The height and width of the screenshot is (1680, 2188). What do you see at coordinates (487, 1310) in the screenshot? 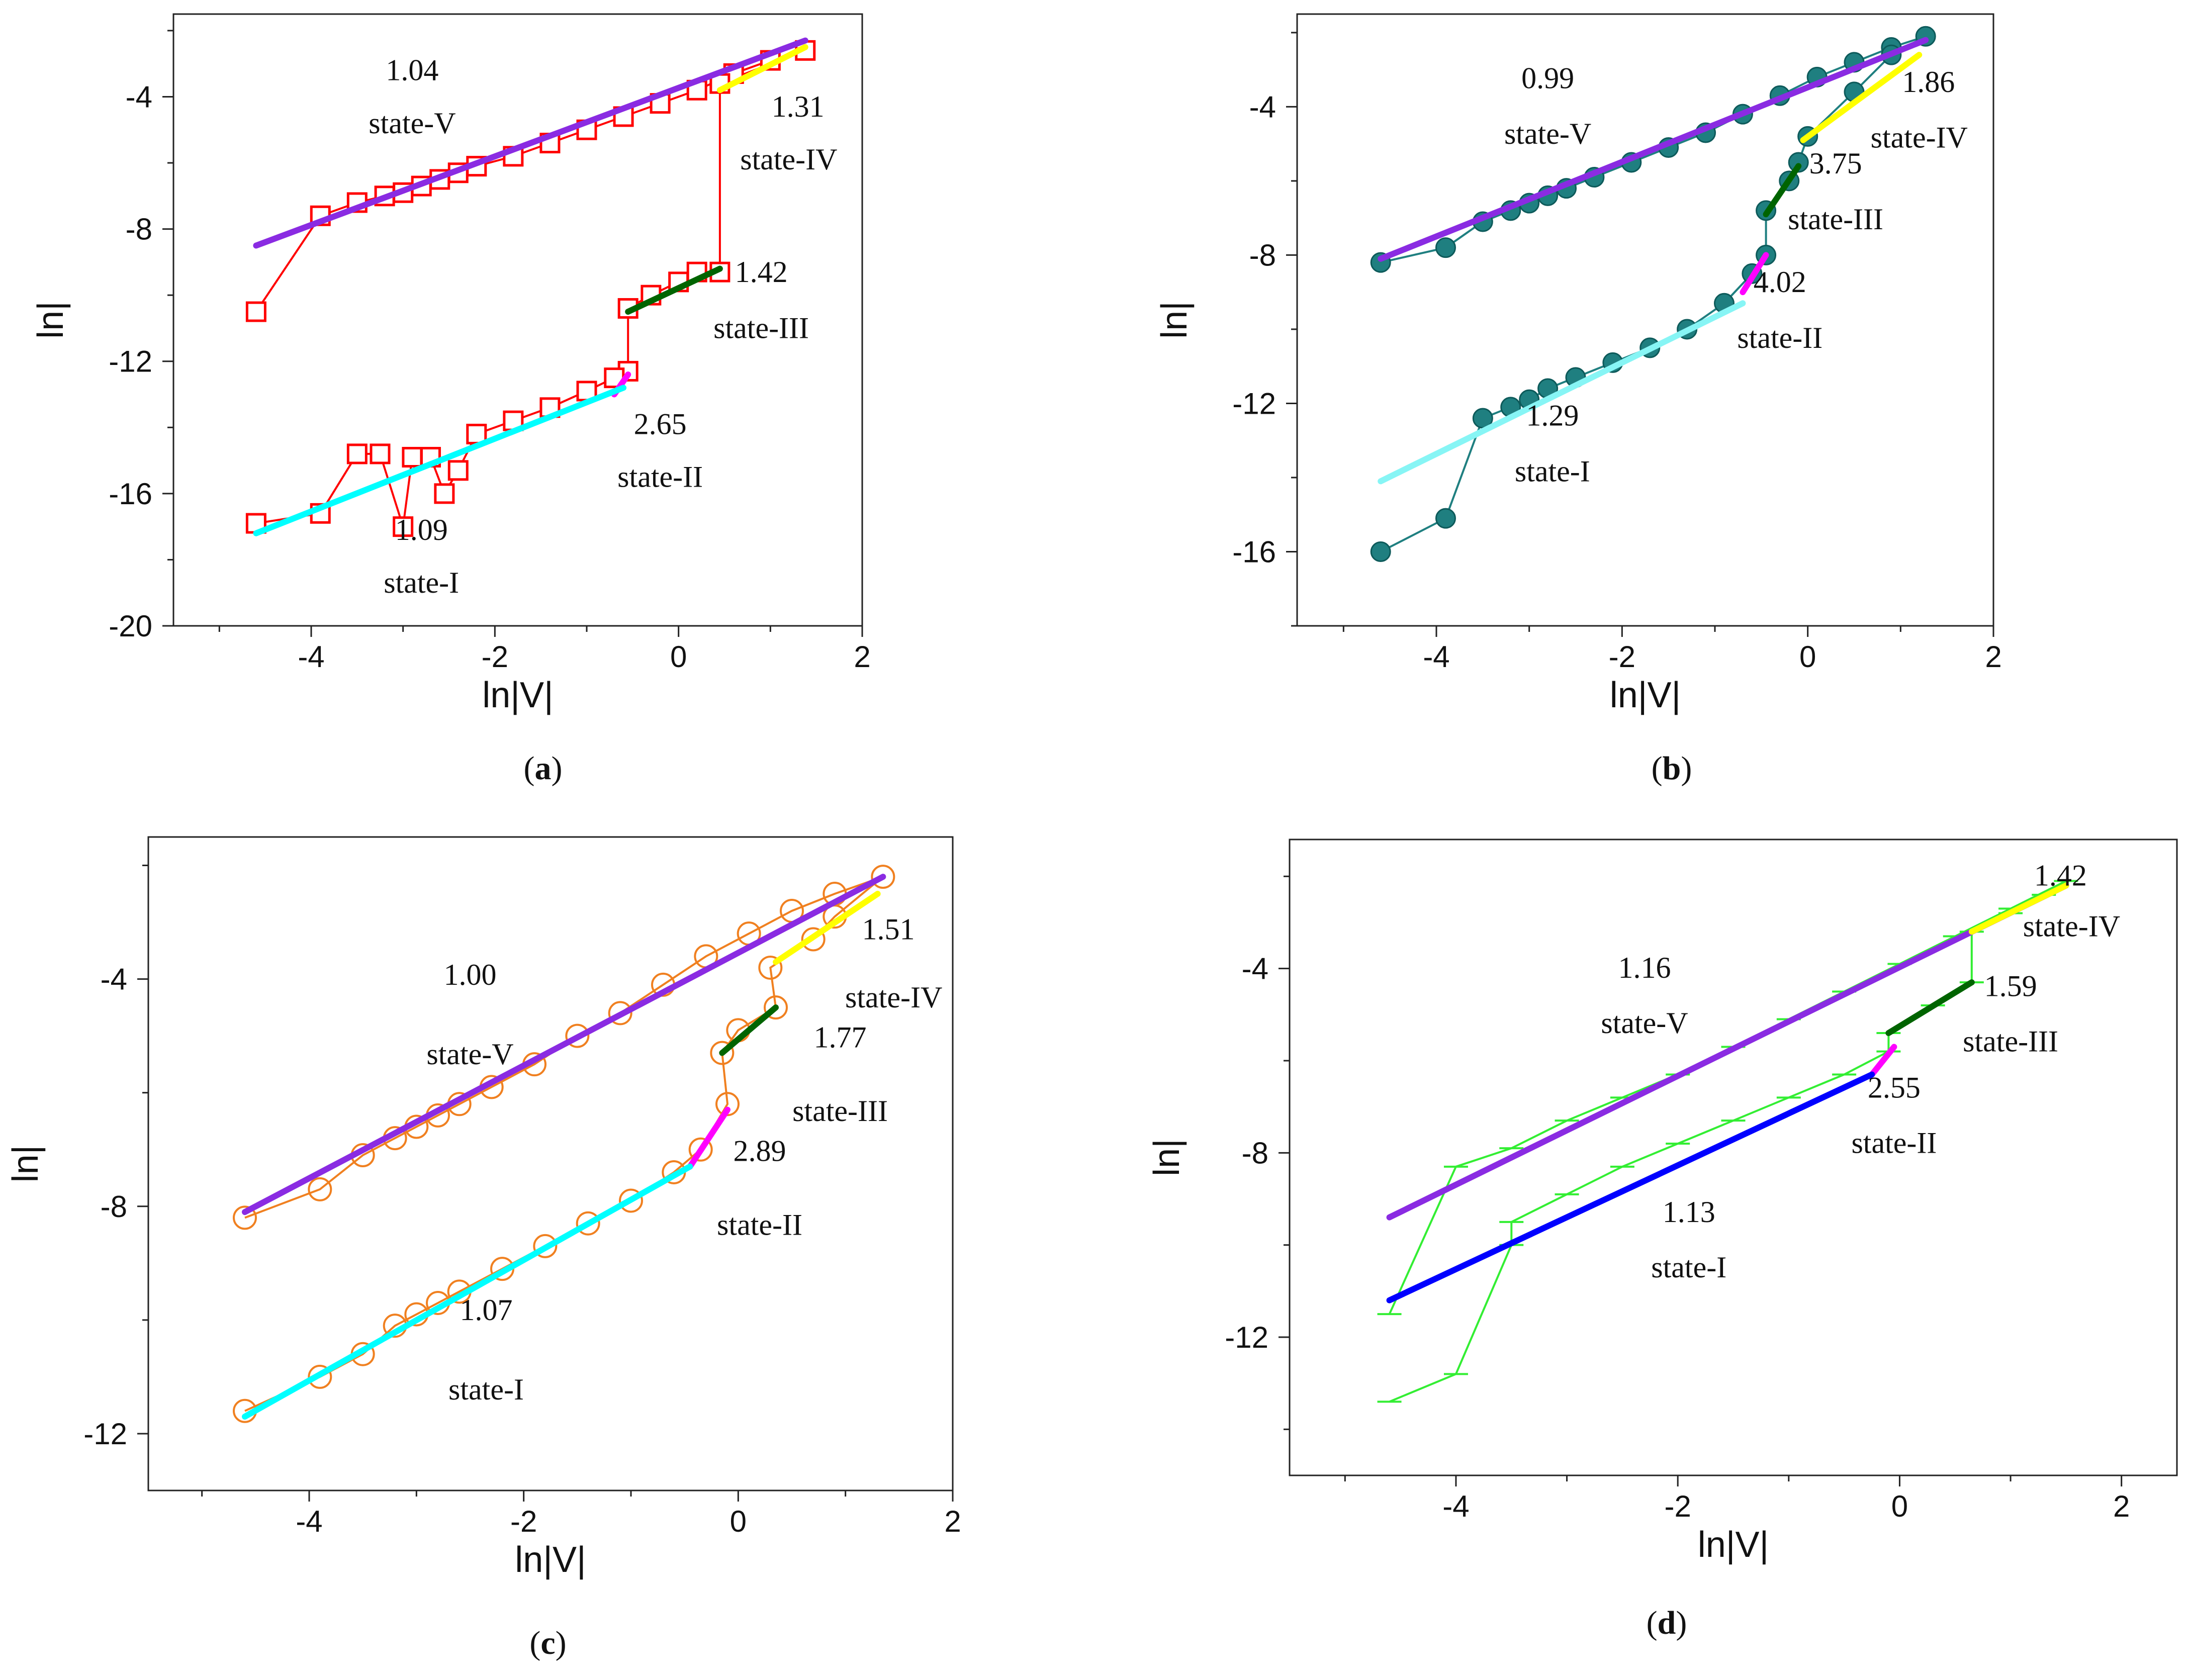
I see `slope-label: 1.07` at bounding box center [487, 1310].